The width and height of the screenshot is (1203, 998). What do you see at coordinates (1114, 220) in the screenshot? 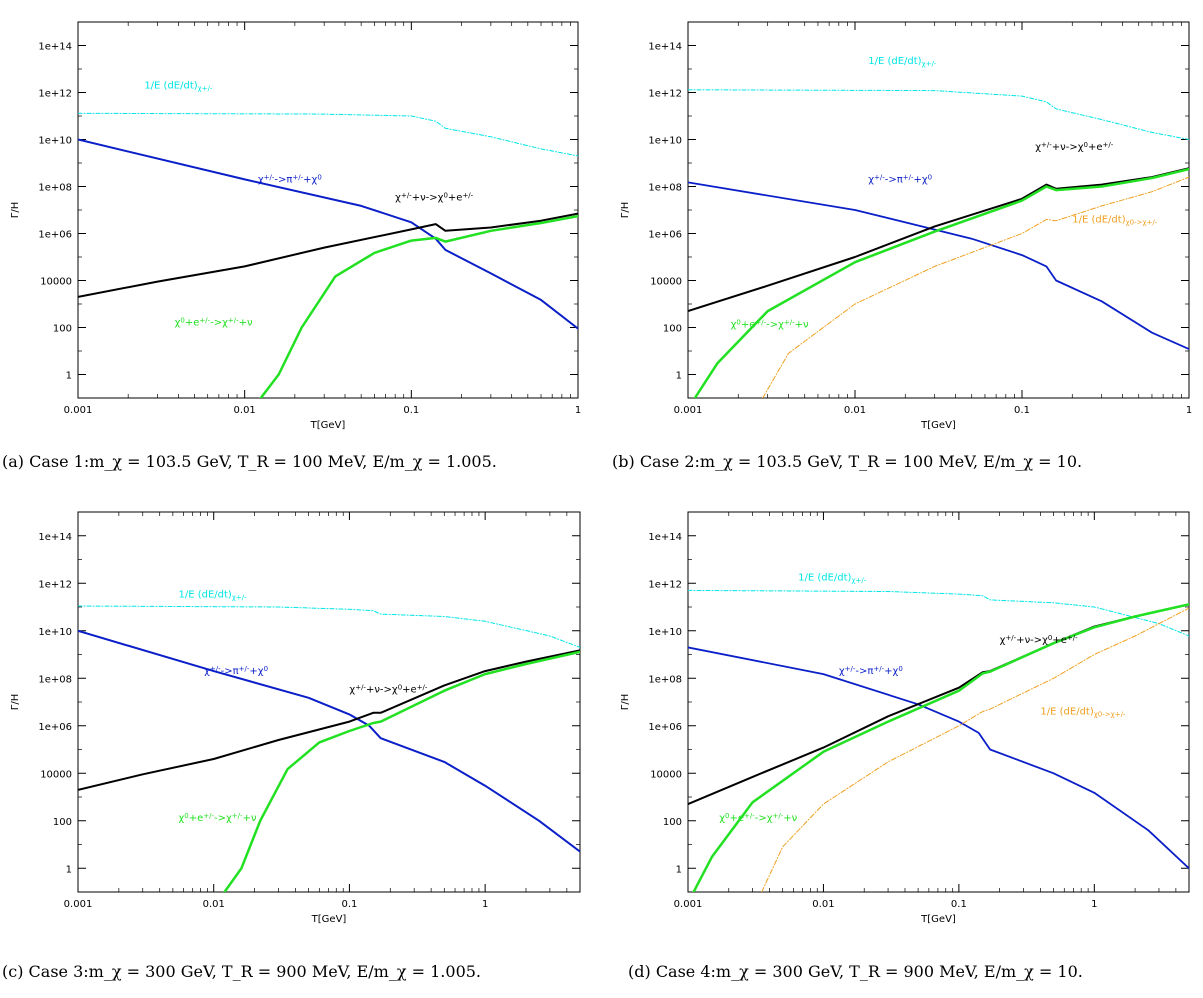
I see `annotation-dedt-neutral: 1/E (dE/dt)χ0->χ+/-` at bounding box center [1114, 220].